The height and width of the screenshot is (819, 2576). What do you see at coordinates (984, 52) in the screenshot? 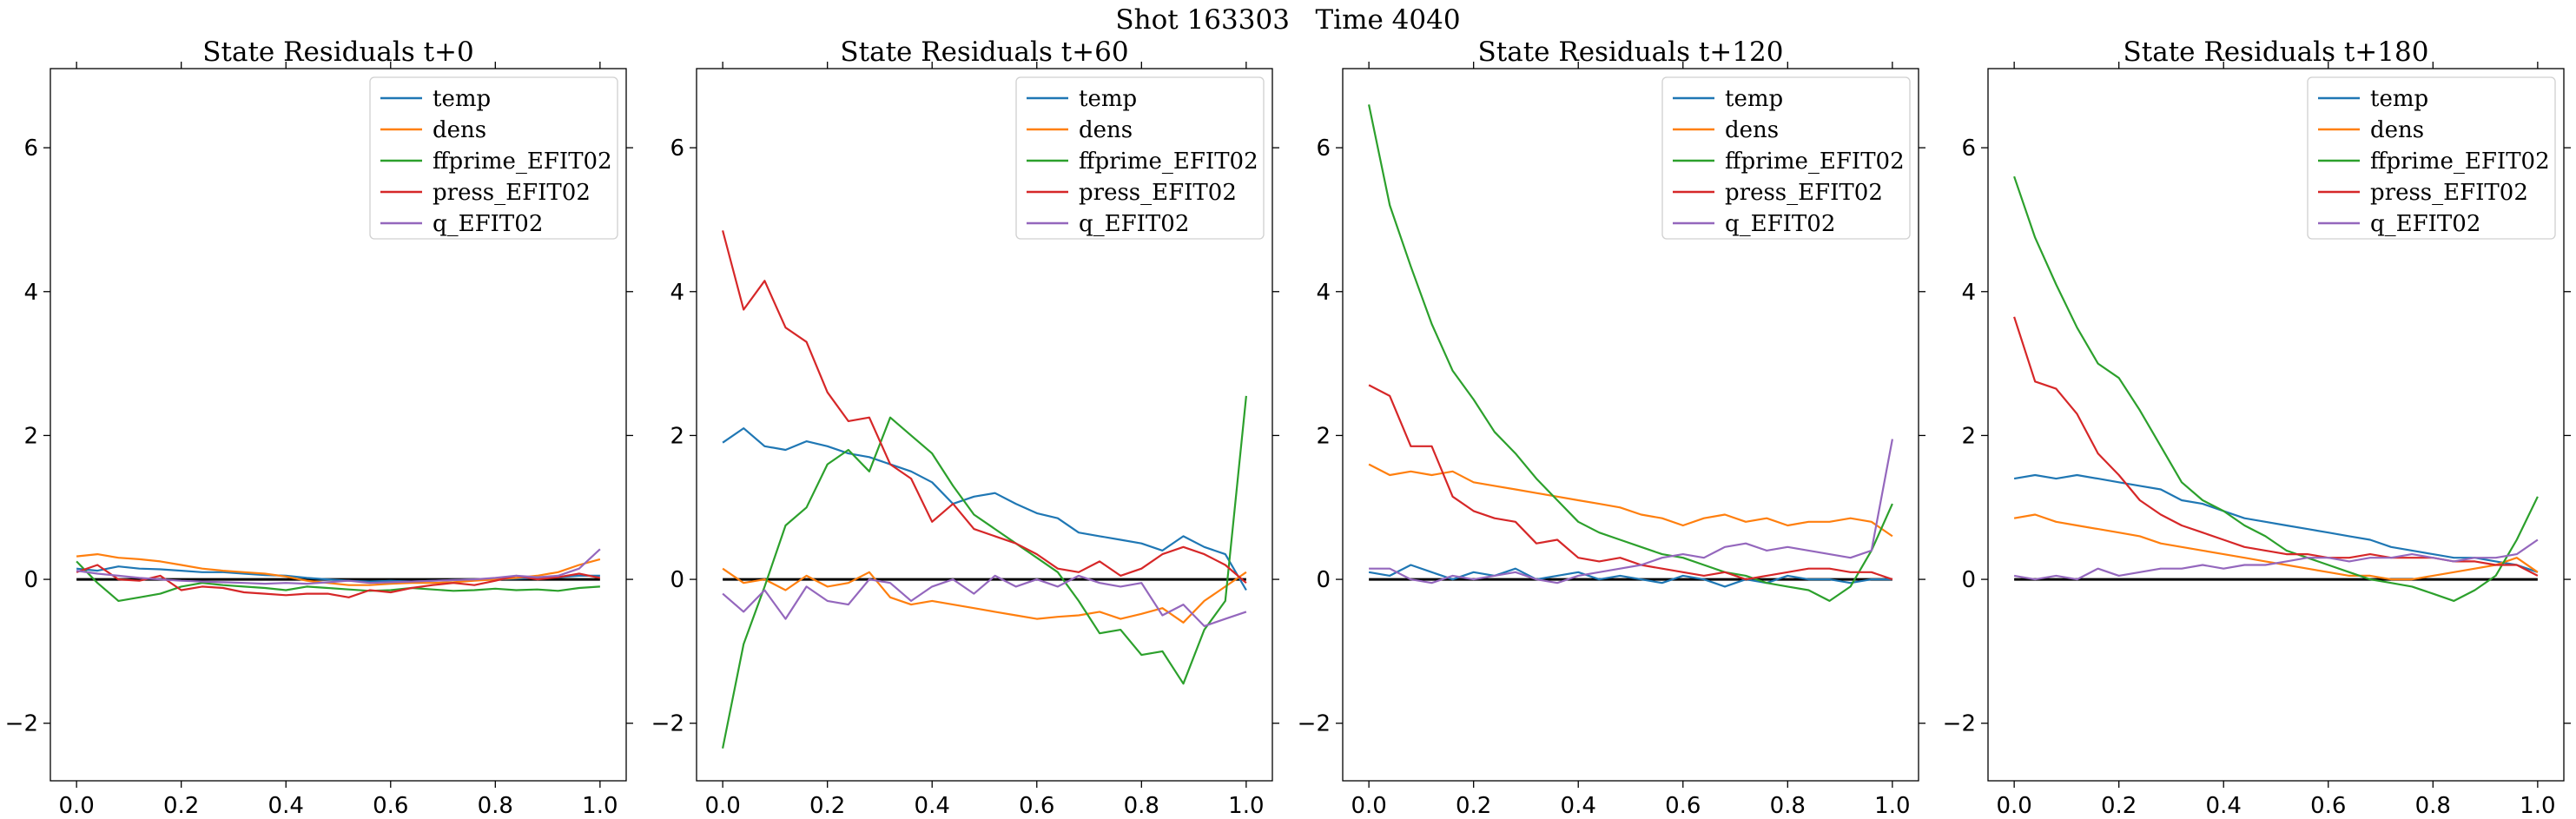
I see `panel-title: State Residuals t+60` at bounding box center [984, 52].